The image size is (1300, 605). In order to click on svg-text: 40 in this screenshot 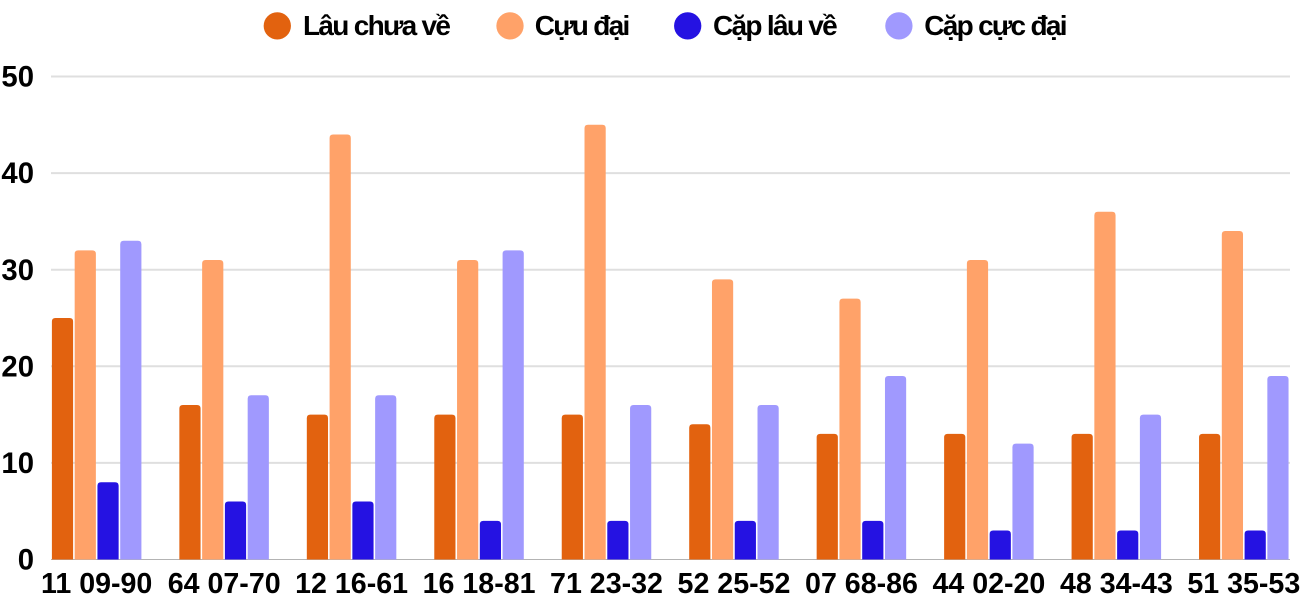, I will do `click(17, 173)`.